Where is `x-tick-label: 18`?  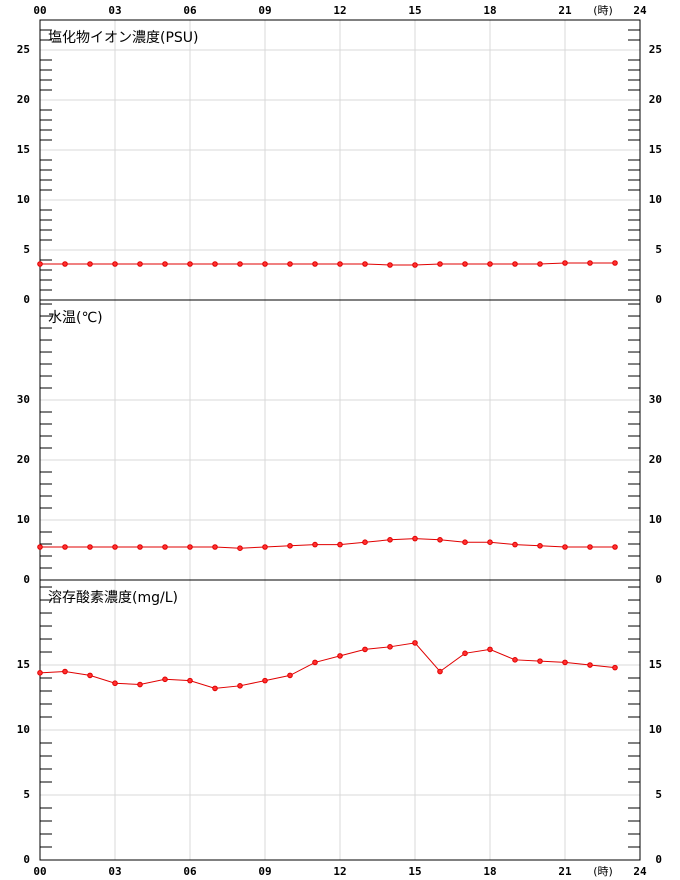 x-tick-label: 18 is located at coordinates (489, 871).